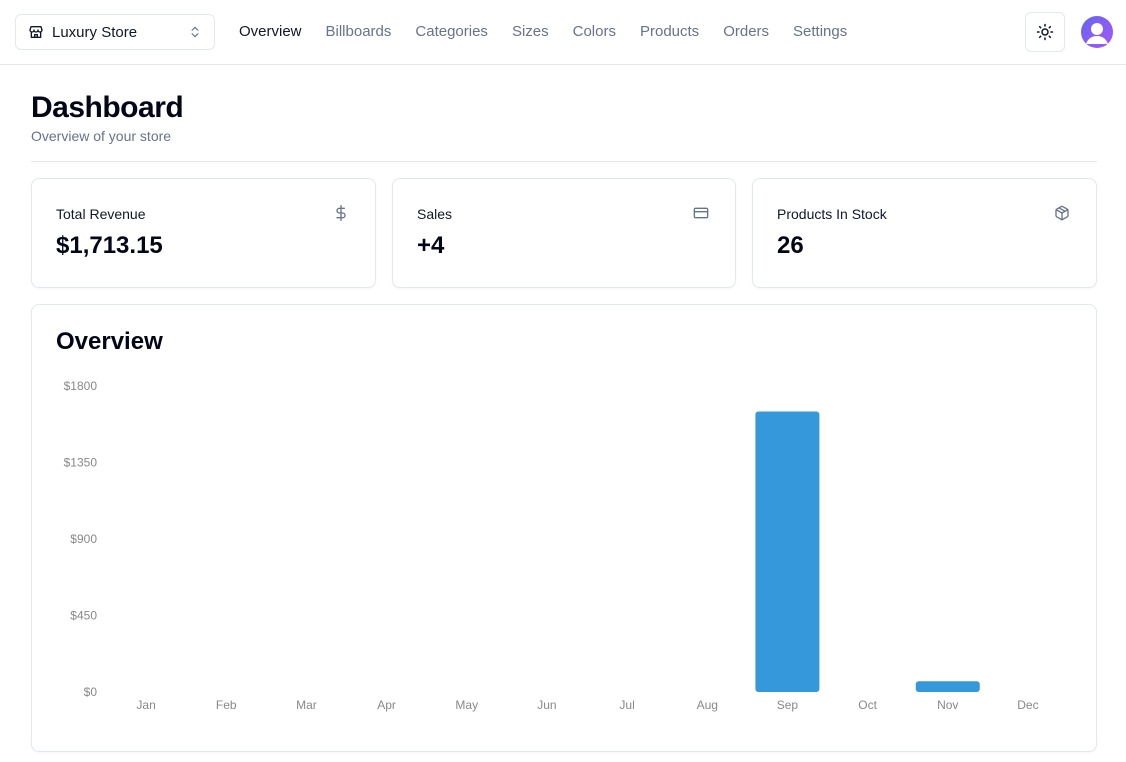 The image size is (1126, 762). What do you see at coordinates (107, 107) in the screenshot?
I see `page-title: Dashboard` at bounding box center [107, 107].